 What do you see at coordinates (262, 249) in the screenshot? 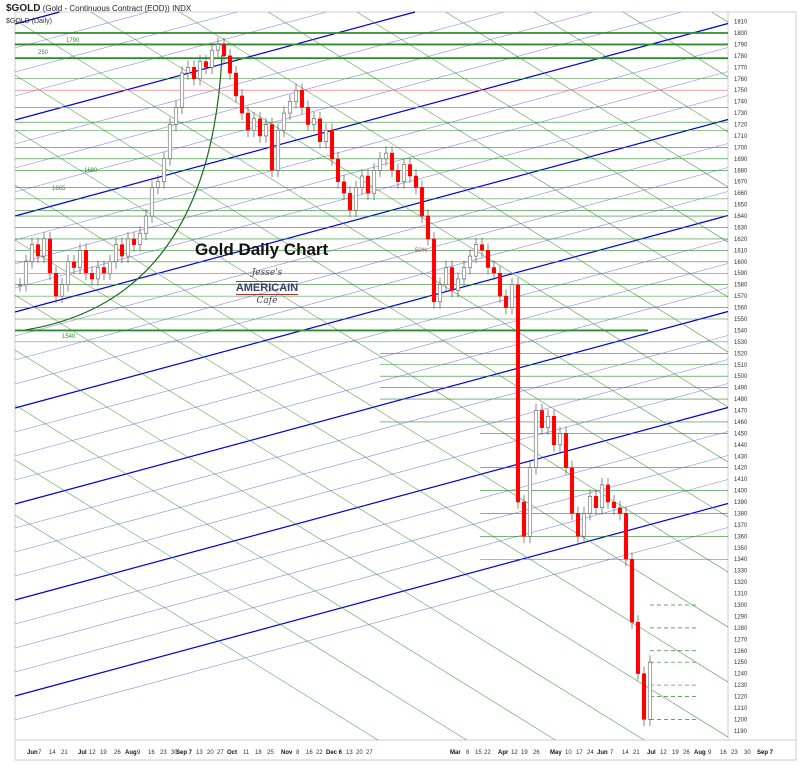
I see `chart-title: Gold Daily Chart` at bounding box center [262, 249].